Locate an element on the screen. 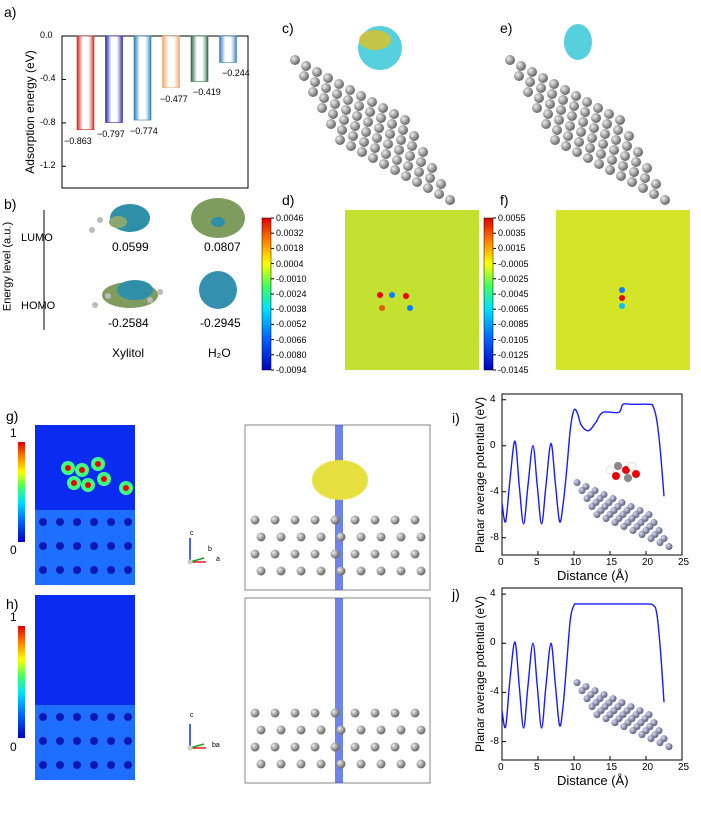  panel-label-e: e) is located at coordinates (506, 28).